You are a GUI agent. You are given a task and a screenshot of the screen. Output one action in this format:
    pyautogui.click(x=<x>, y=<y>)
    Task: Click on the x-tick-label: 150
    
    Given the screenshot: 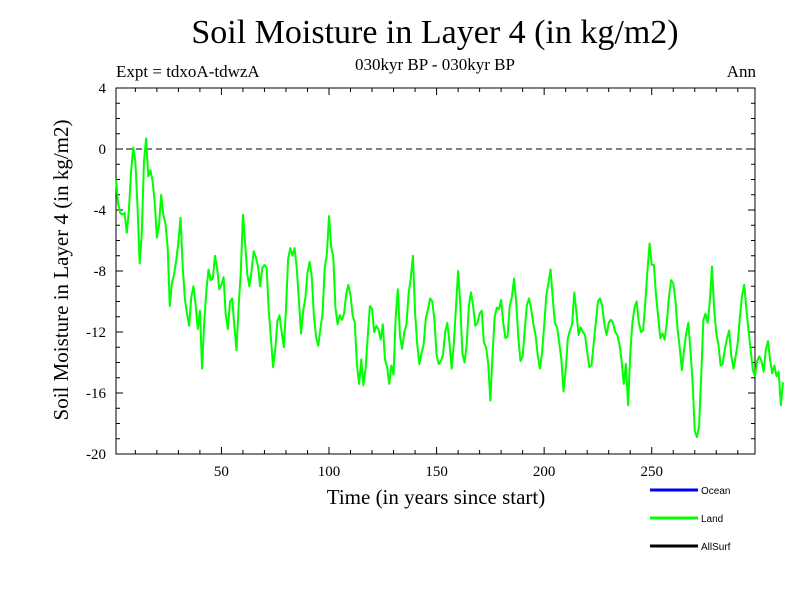 What is the action you would take?
    pyautogui.click(x=436, y=472)
    